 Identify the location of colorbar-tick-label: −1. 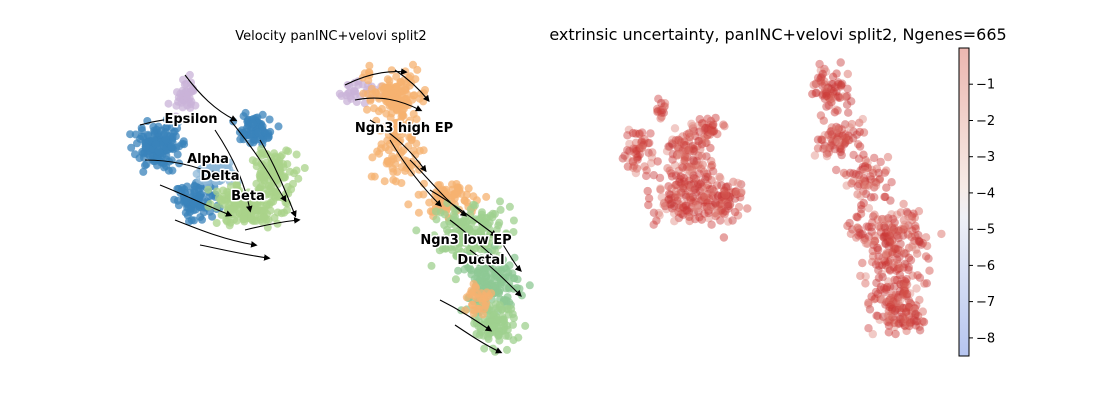
(985, 85).